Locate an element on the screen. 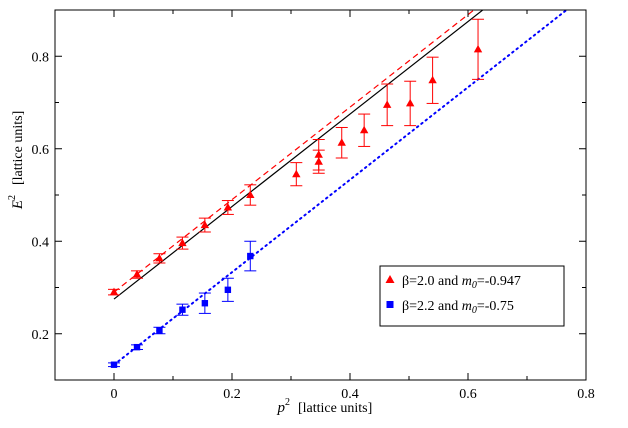 The image size is (628, 428). y-tick-label: 0.2 is located at coordinates (41, 335).